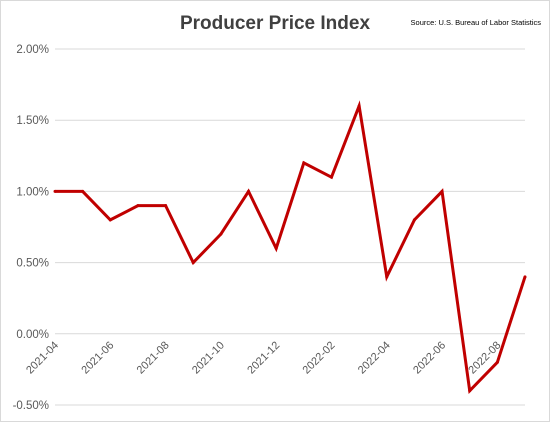  I want to click on chart-title: Producer Price Index, so click(275, 23).